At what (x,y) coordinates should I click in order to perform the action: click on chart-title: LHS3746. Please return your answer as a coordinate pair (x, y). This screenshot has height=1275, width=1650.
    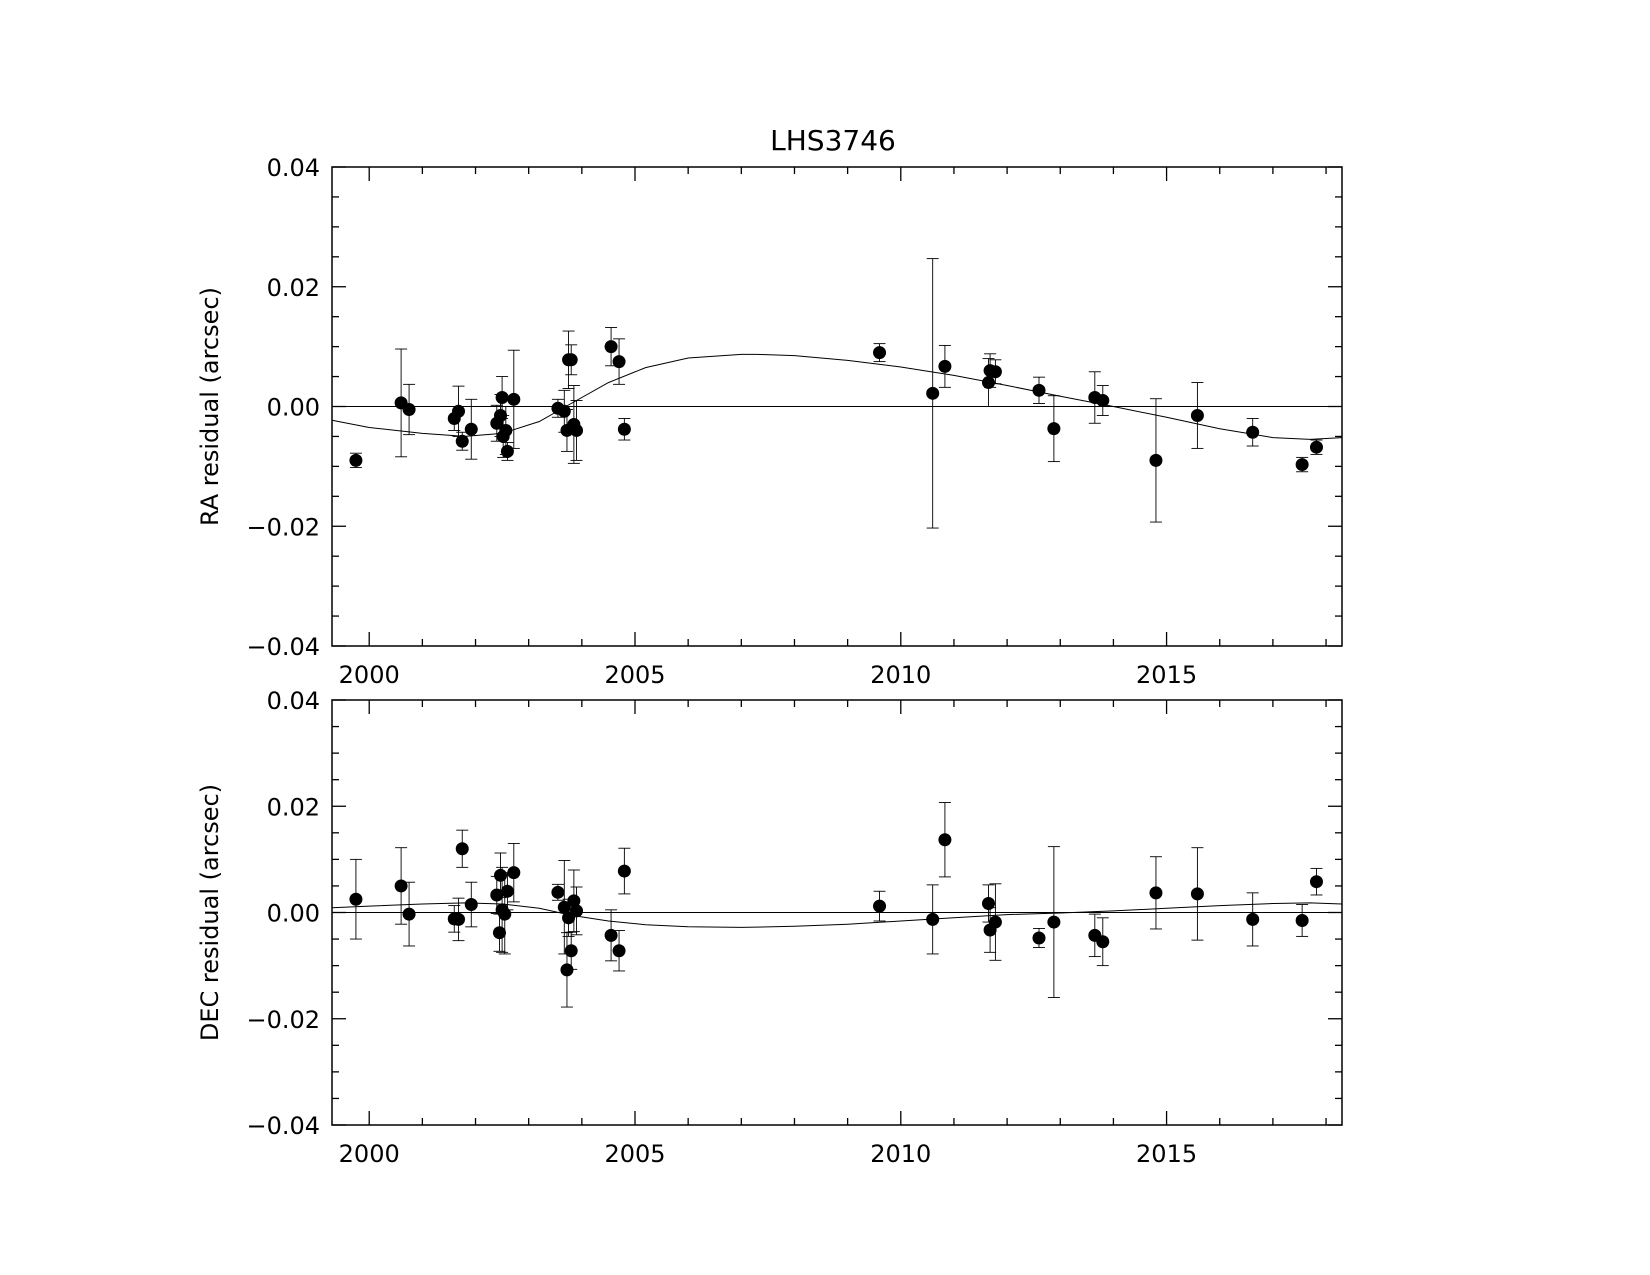
    Looking at the image, I should click on (833, 140).